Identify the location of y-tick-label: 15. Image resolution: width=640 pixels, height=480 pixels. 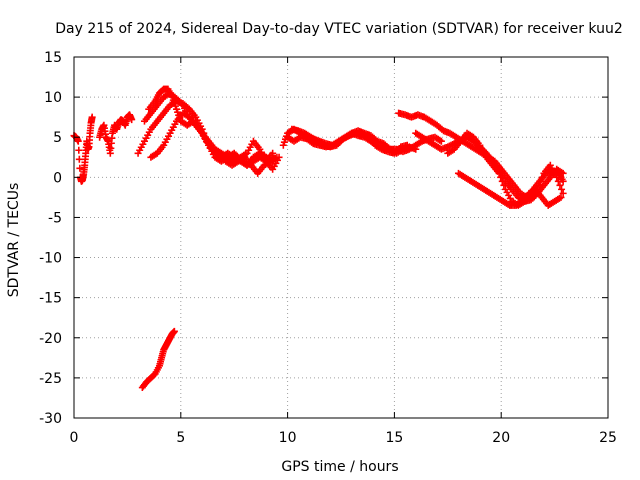
(53, 58).